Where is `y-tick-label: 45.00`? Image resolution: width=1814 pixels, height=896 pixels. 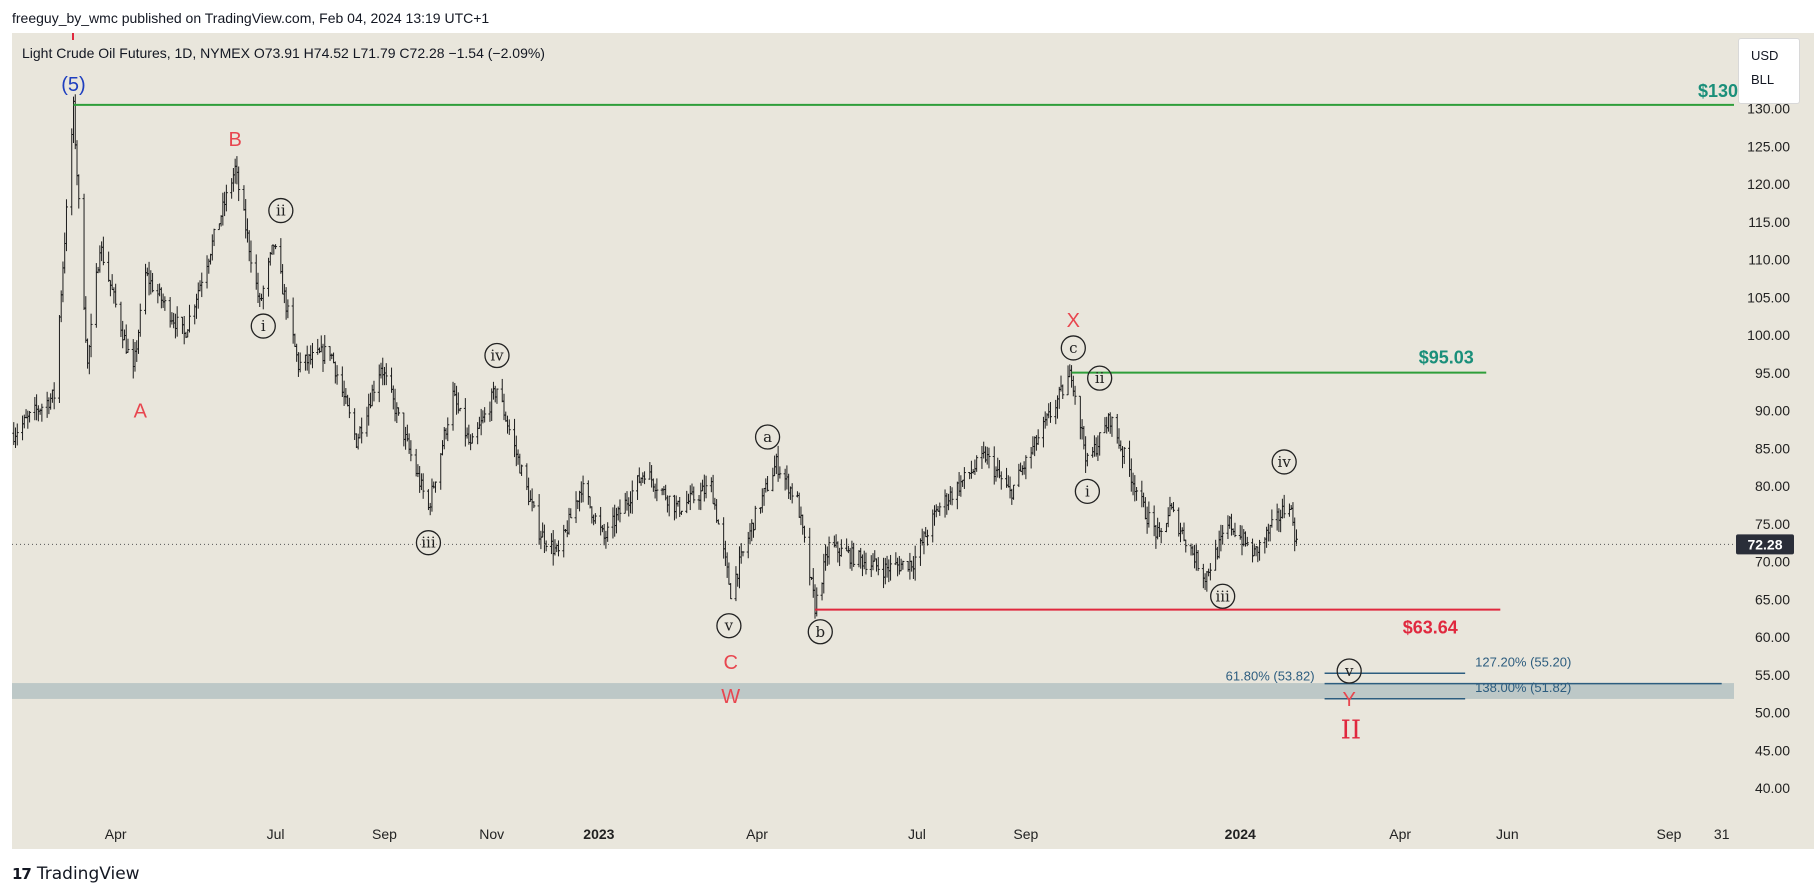 y-tick-label: 45.00 is located at coordinates (1772, 750).